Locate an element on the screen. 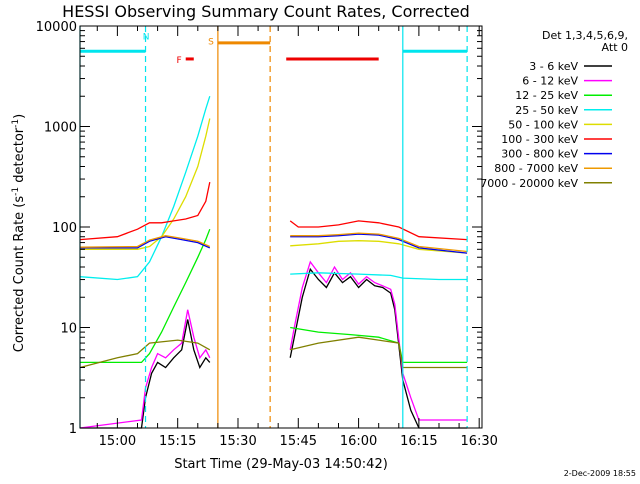 The height and width of the screenshot is (484, 640). x-tick-label: 16:30 is located at coordinates (478, 441).